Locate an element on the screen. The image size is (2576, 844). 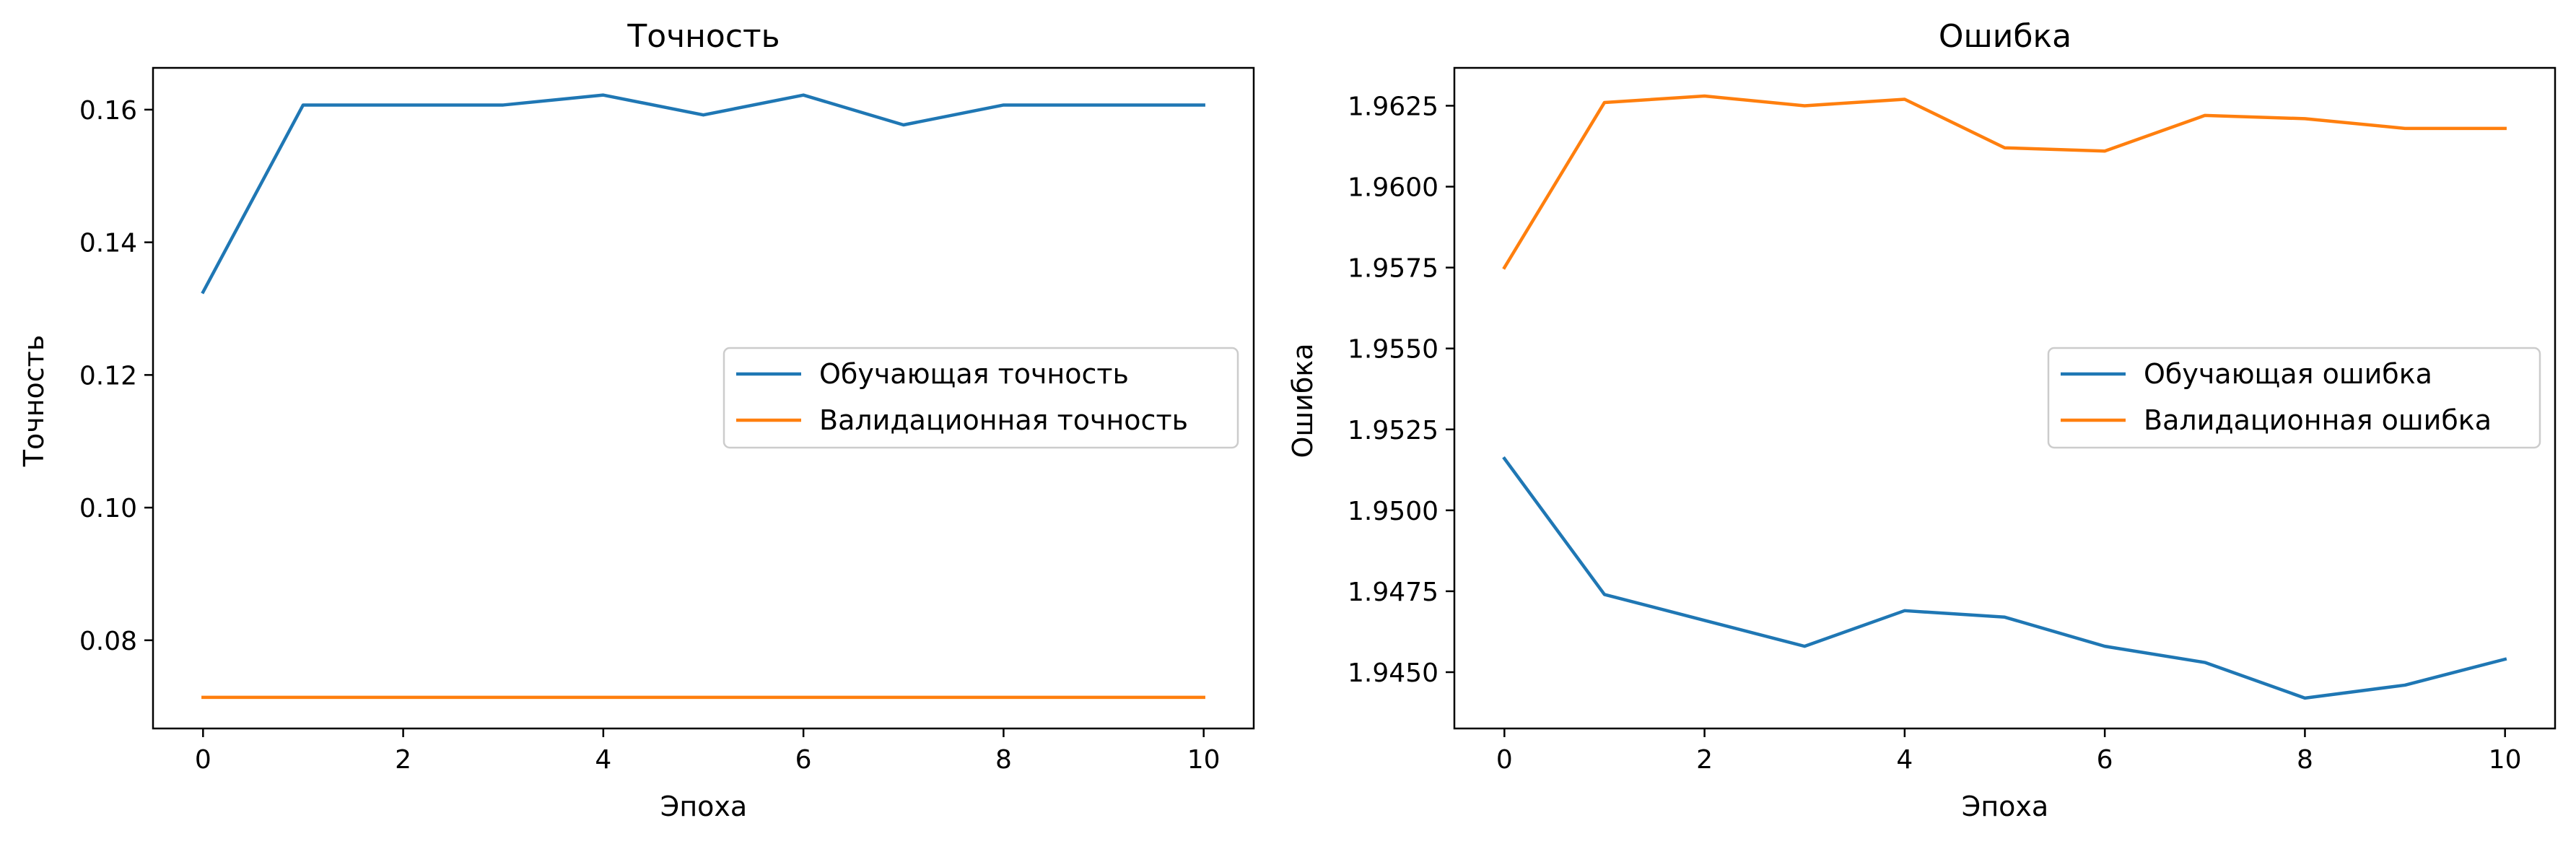
accuracy-legend-box is located at coordinates (980, 398).